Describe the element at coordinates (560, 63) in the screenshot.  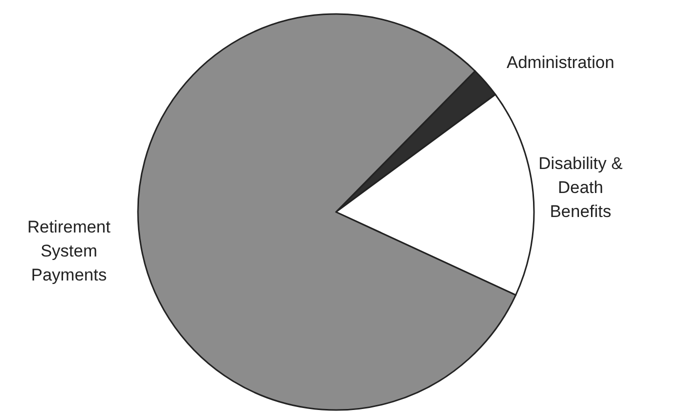
I see `slice-label: Administration` at that location.